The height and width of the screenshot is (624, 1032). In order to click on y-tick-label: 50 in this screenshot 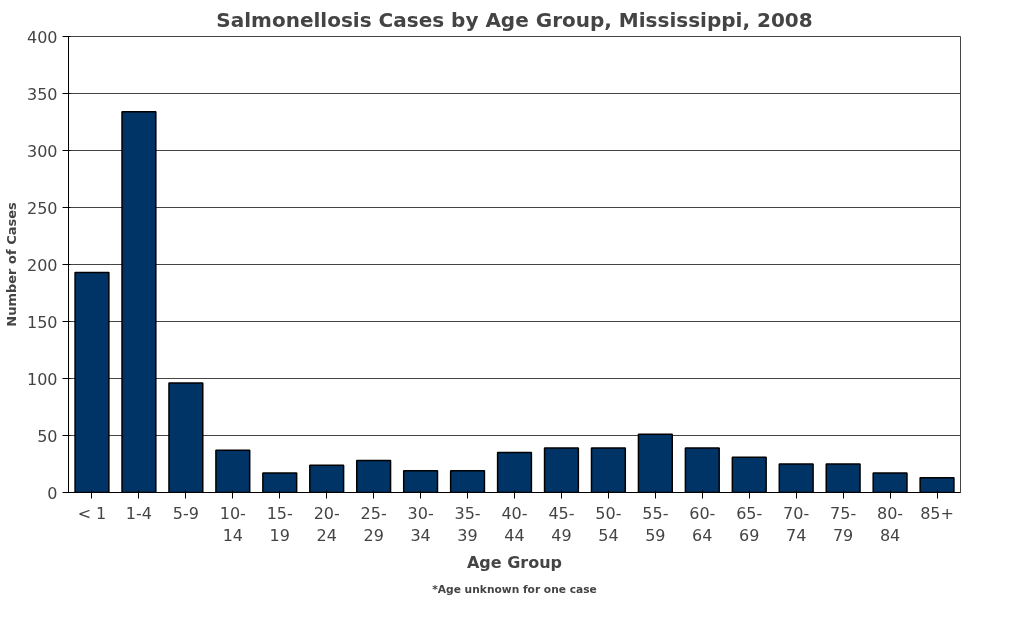, I will do `click(47, 436)`.